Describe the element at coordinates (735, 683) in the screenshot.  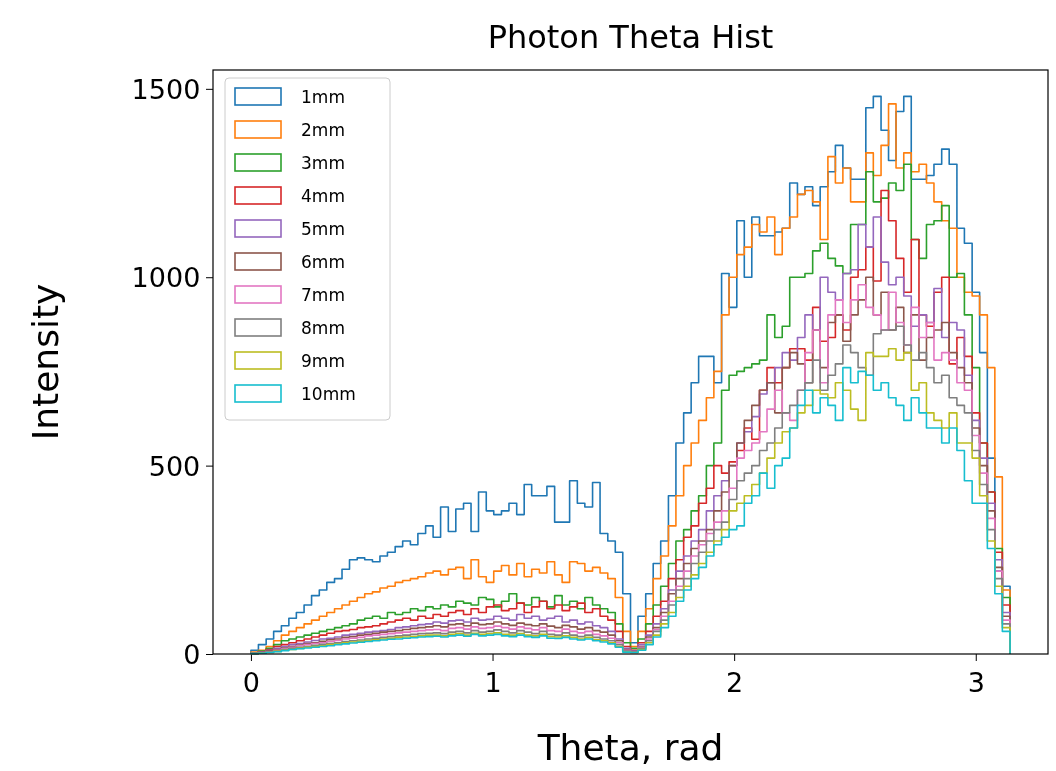
I see `x-tick-label: 2` at that location.